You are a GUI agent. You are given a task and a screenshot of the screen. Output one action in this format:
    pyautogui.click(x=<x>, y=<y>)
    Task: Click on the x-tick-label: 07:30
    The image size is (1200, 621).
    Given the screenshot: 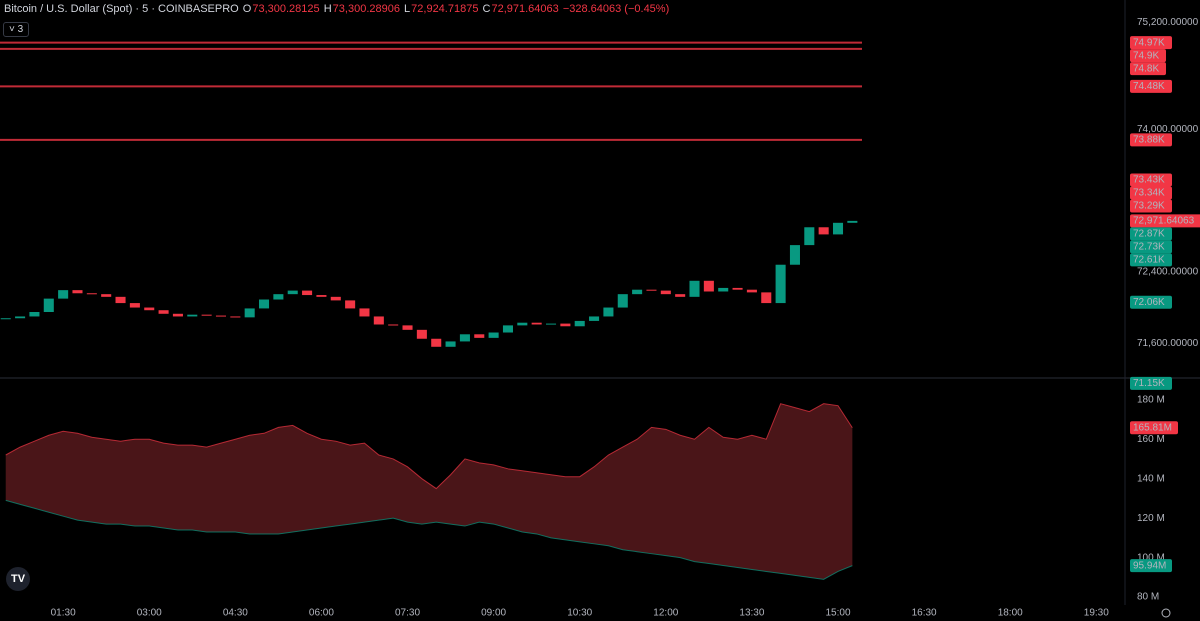 What is the action you would take?
    pyautogui.click(x=407, y=613)
    